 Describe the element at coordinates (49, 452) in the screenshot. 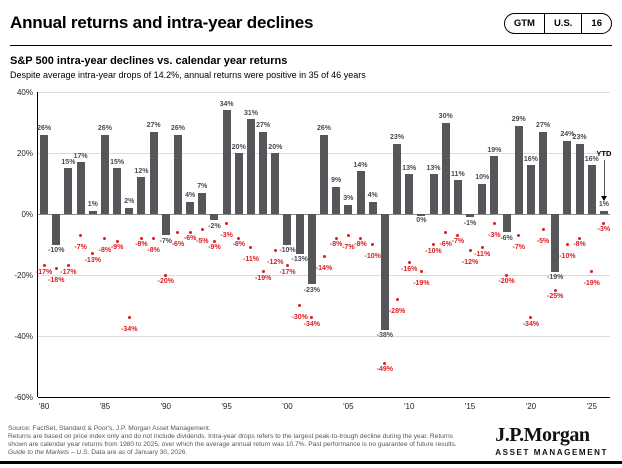

I see `gtm-reference: Guide to the Markets – U.S.` at that location.